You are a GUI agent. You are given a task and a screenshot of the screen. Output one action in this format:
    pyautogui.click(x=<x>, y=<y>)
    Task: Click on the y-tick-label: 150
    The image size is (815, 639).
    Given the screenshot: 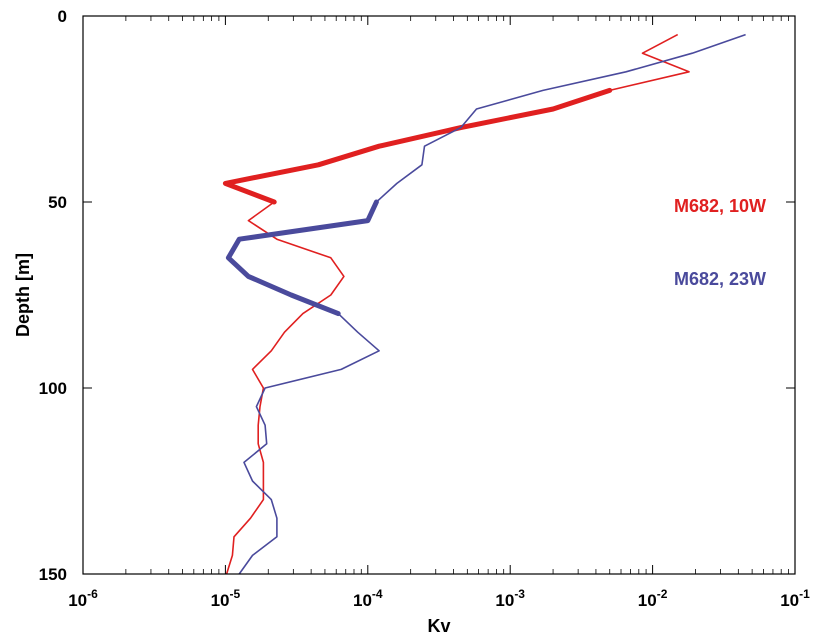 What is the action you would take?
    pyautogui.click(x=53, y=574)
    